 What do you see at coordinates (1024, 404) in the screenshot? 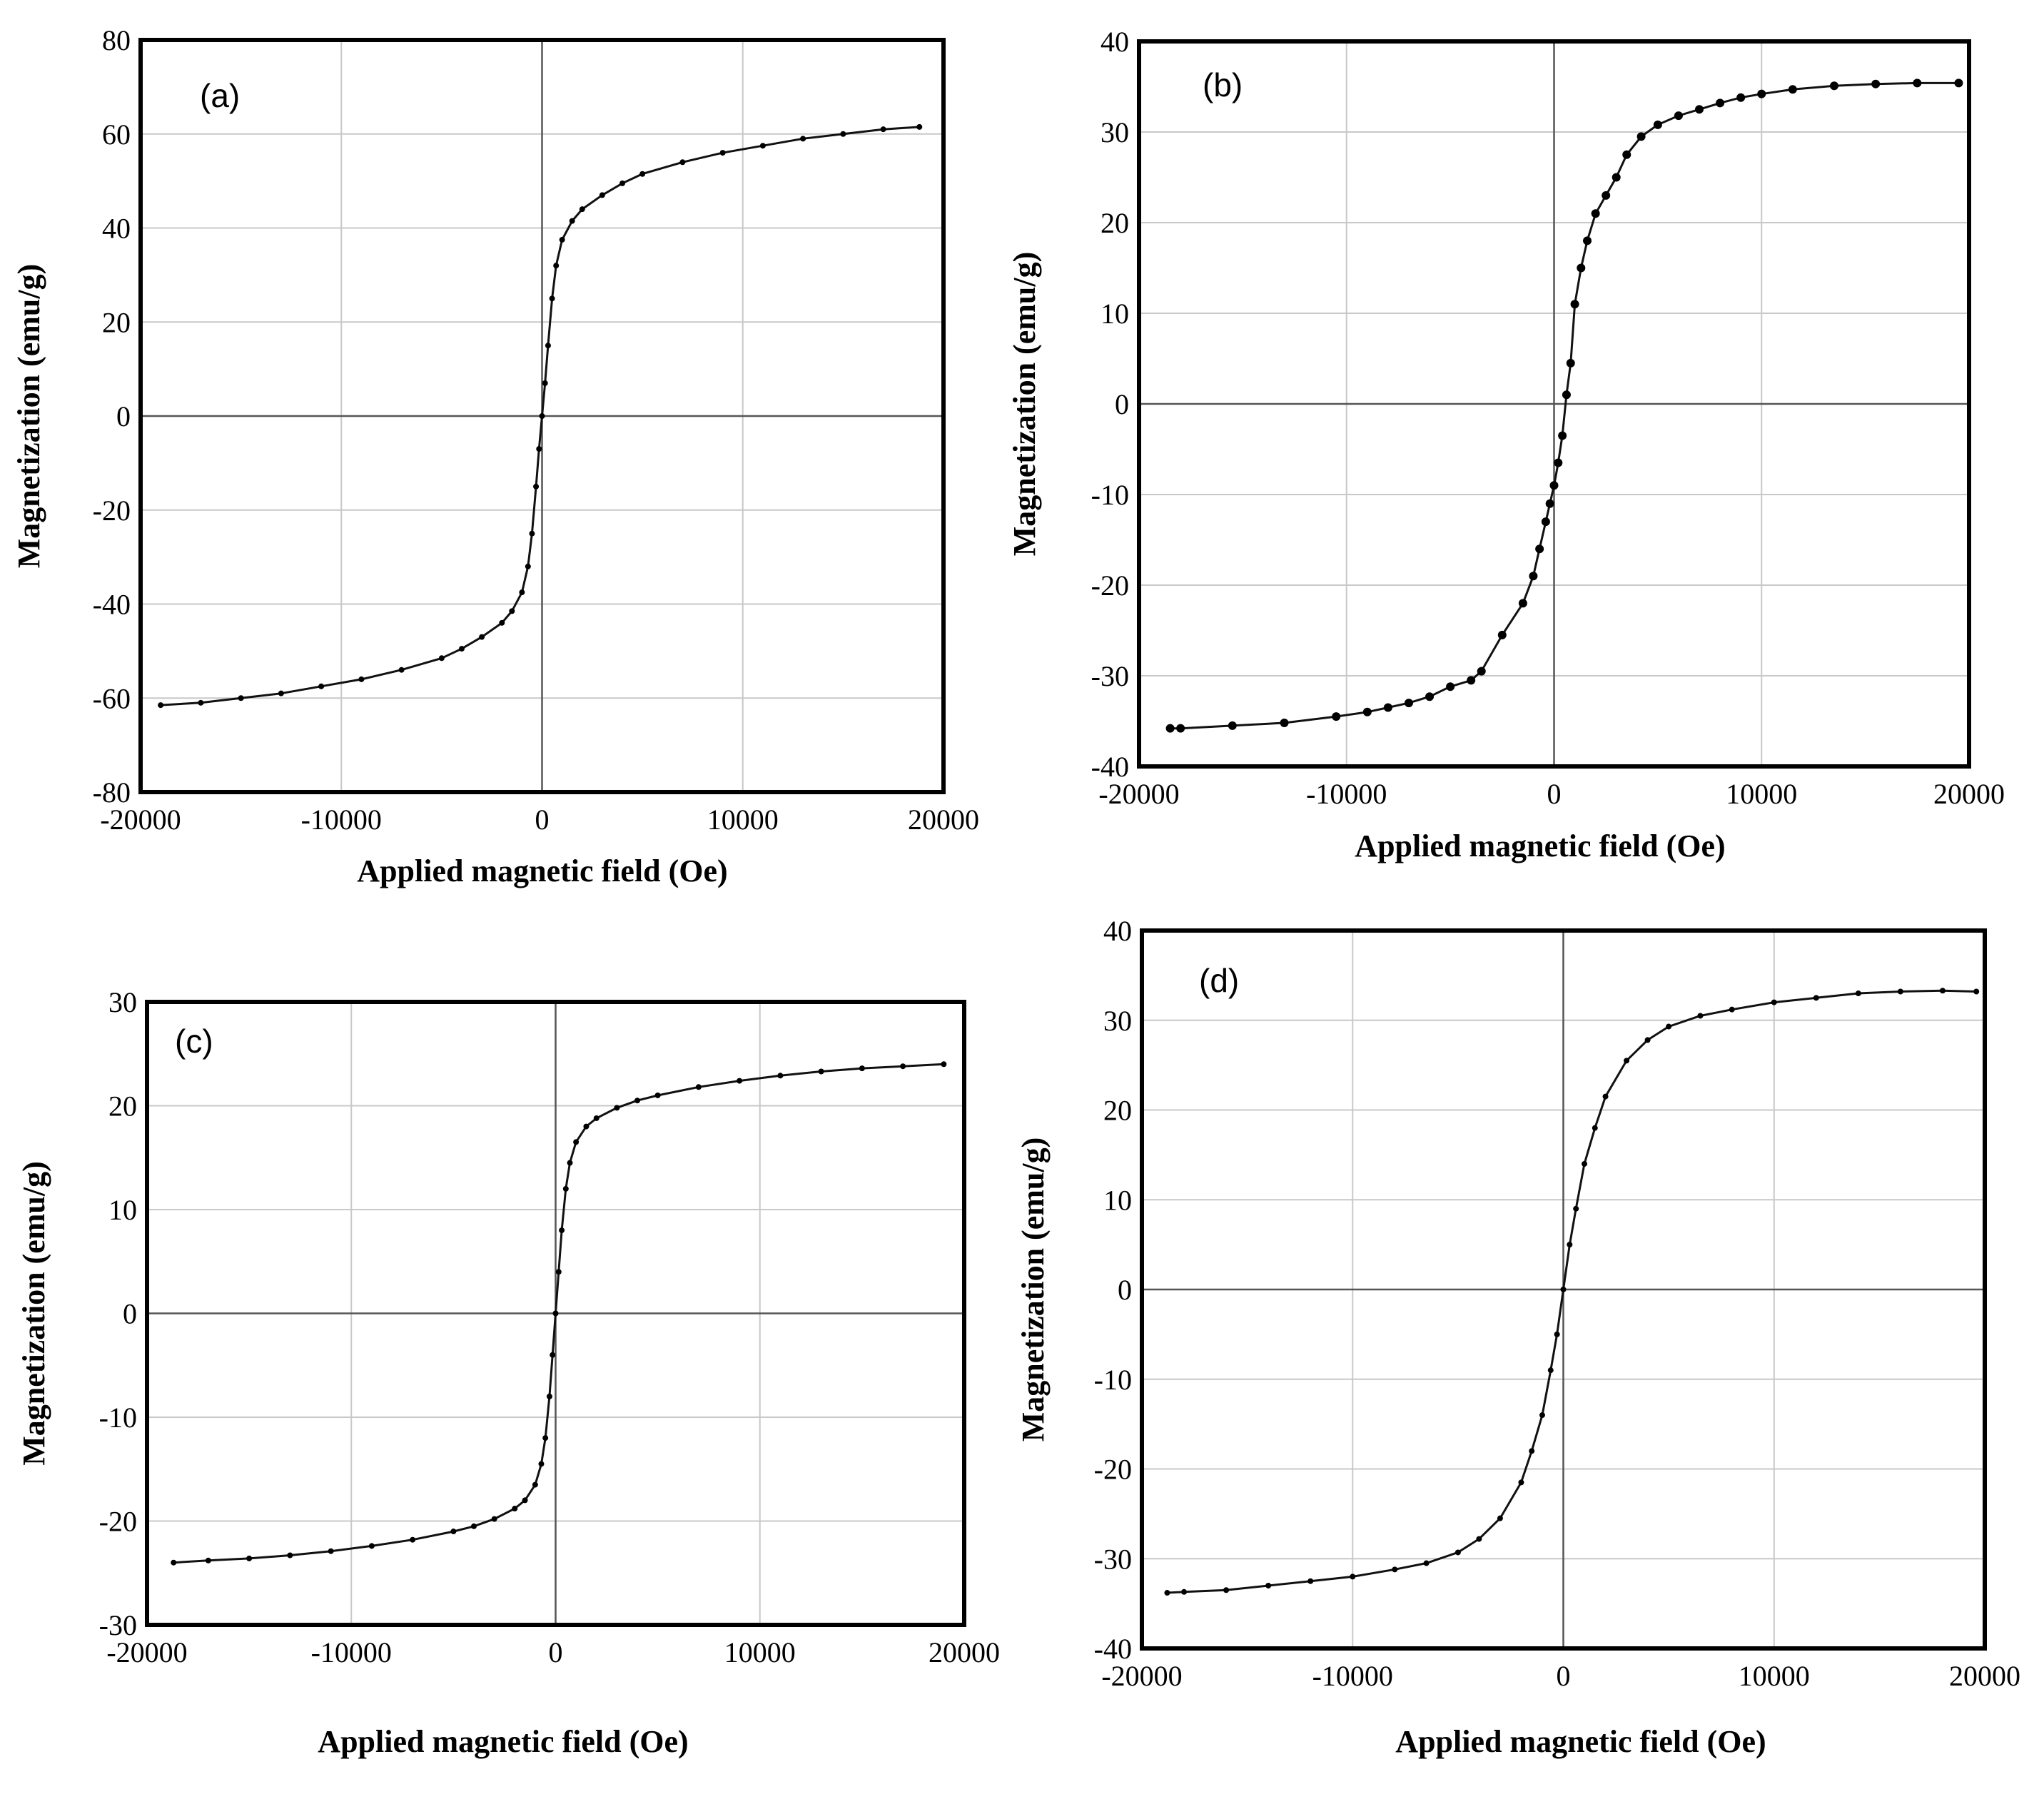
I see `y-axis-label: Magnetization (emu/g)` at bounding box center [1024, 404].